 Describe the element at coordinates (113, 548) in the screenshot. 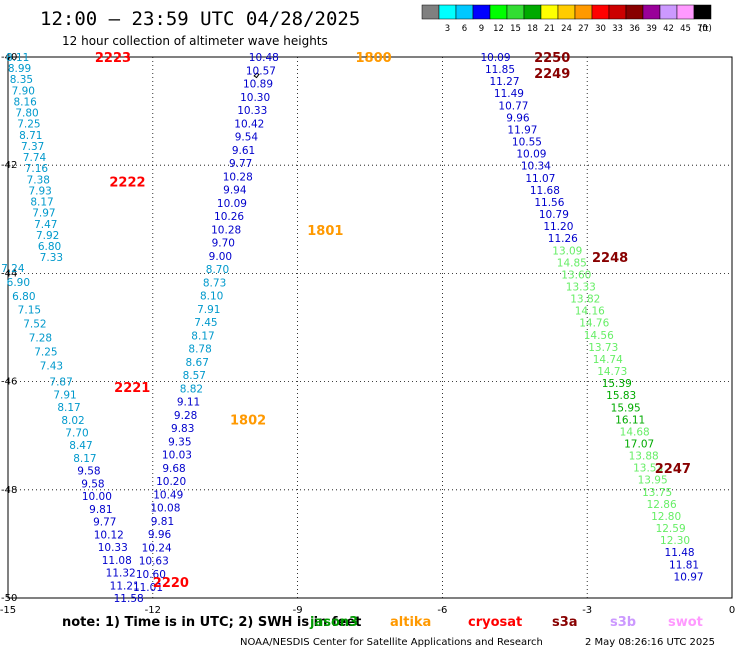

I see `wave-height-reading: 10.33` at that location.